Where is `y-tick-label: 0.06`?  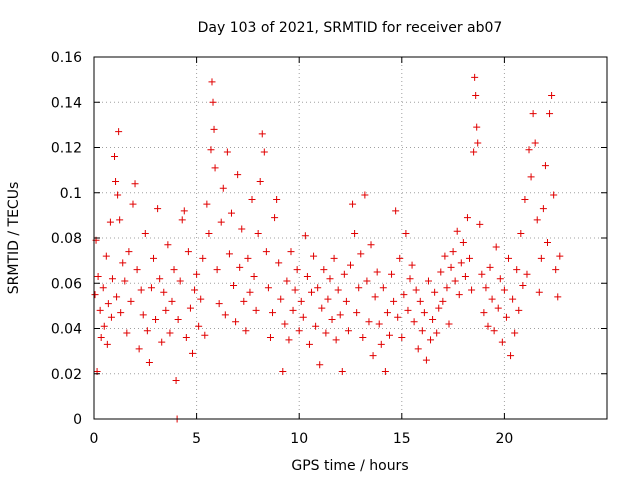 y-tick-label: 0.06 is located at coordinates (66, 284).